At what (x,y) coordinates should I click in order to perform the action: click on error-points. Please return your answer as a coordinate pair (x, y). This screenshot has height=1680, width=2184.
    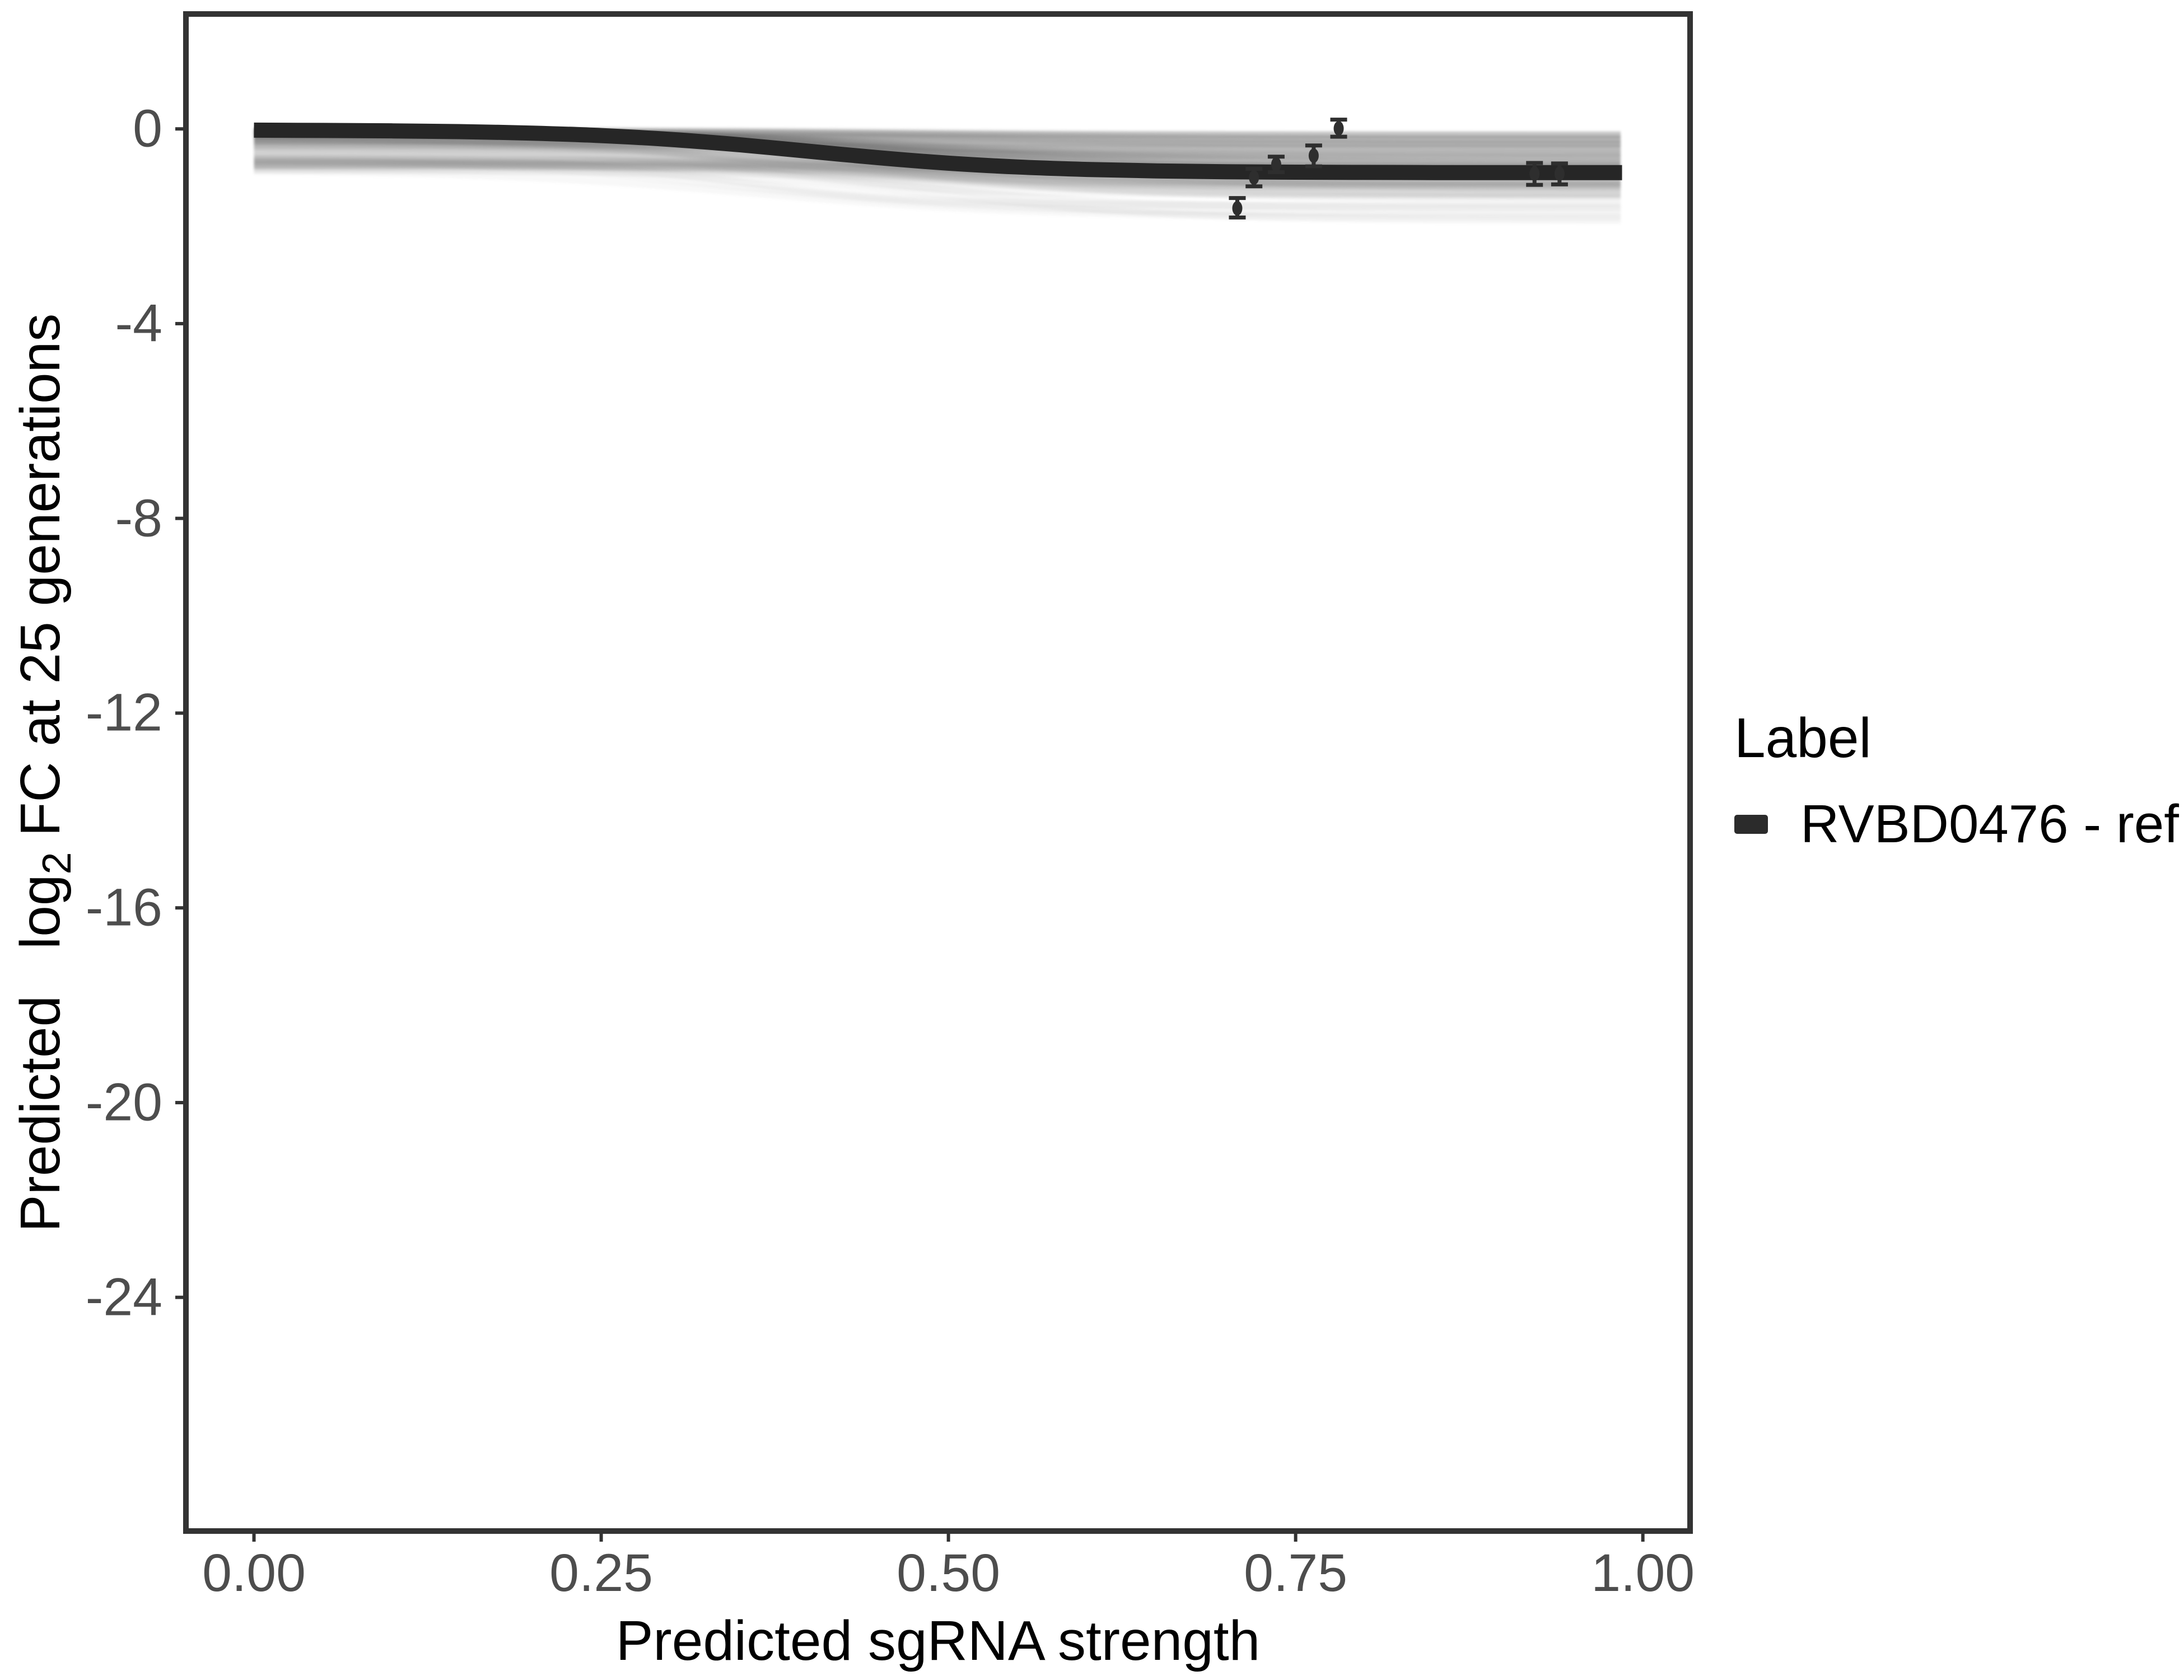
    Looking at the image, I should click on (1399, 169).